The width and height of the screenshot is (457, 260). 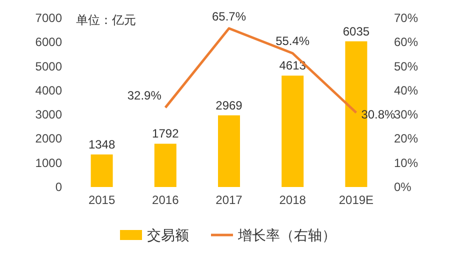 I want to click on legend-label: 交易额, so click(x=168, y=235).